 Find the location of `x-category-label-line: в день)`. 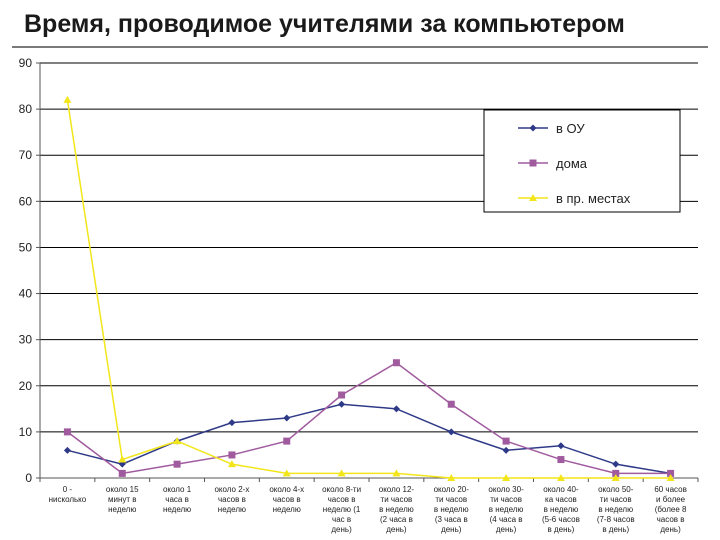

x-category-label-line: в день) is located at coordinates (615, 529).